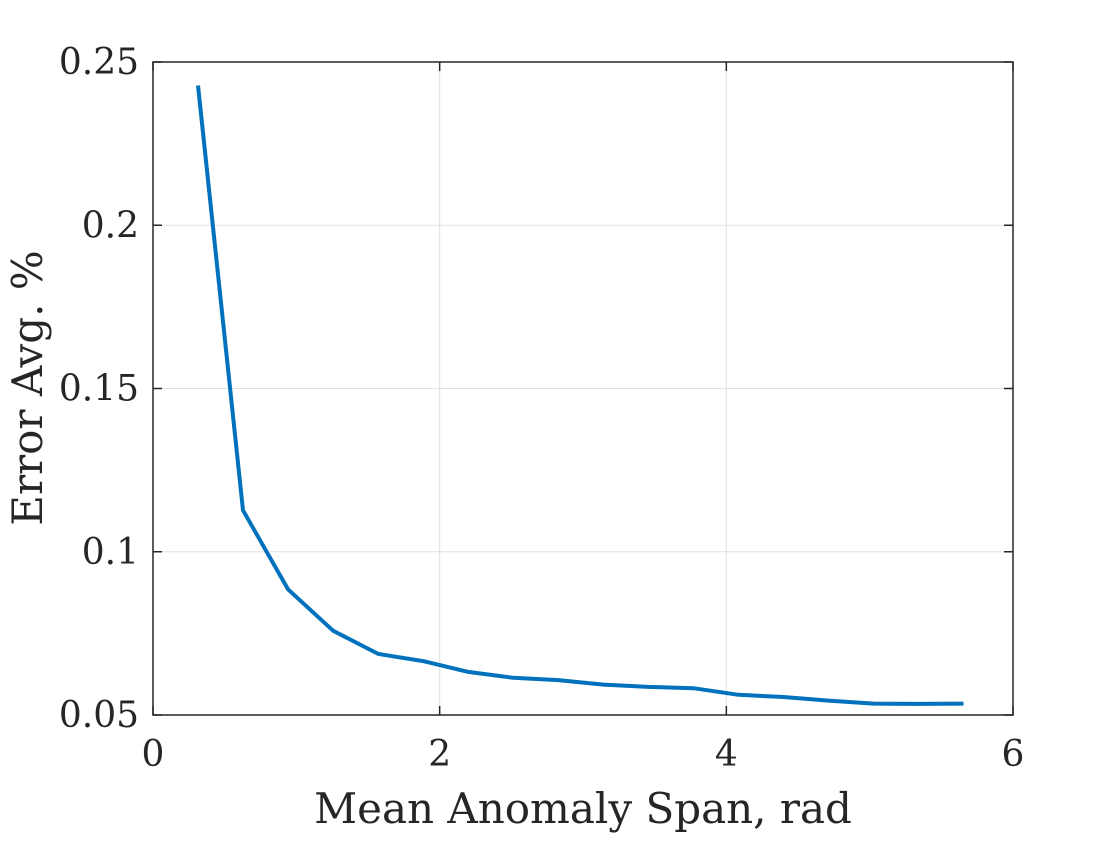 This screenshot has width=1120, height=845. What do you see at coordinates (439, 754) in the screenshot?
I see `x-tick-label: 2` at bounding box center [439, 754].